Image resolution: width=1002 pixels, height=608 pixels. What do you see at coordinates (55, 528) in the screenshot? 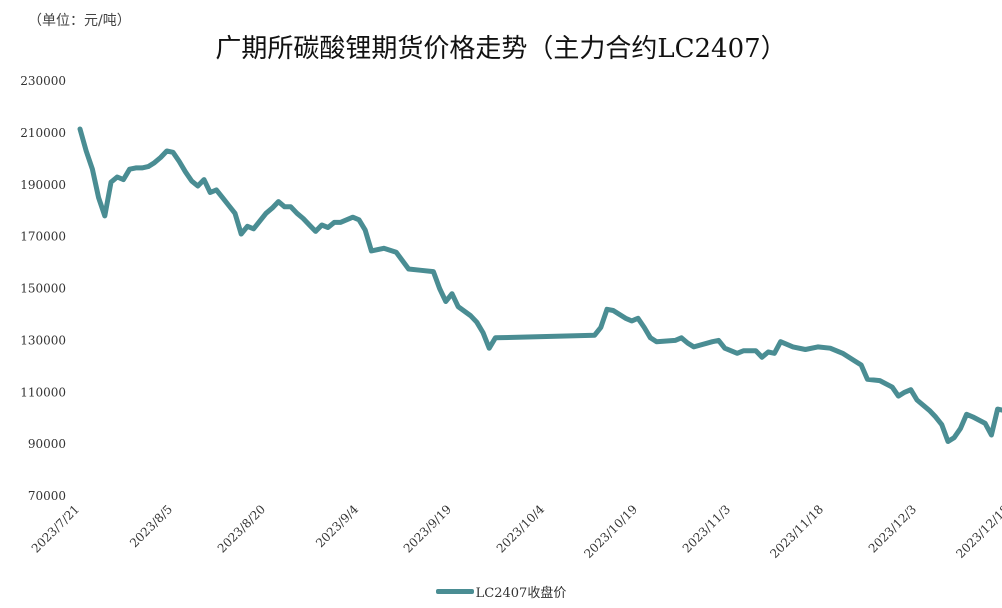
I see `x-tick-label: 2023/7/21` at bounding box center [55, 528].